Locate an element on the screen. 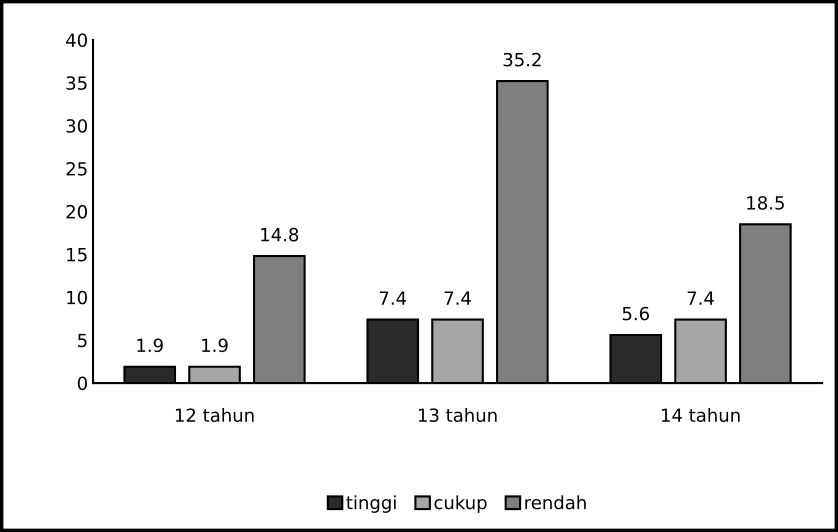 The image size is (838, 532). data-label: 5.6 is located at coordinates (635, 313).